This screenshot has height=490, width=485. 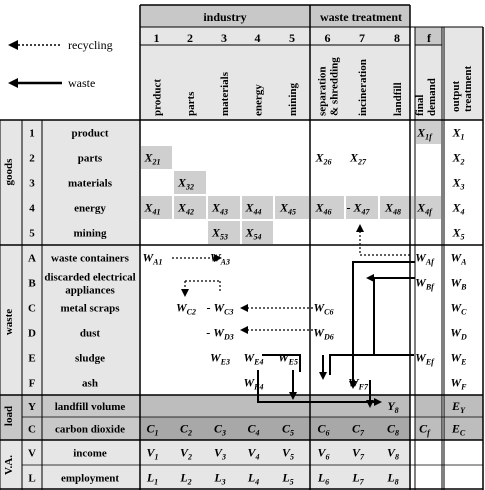 What do you see at coordinates (323, 430) in the screenshot?
I see `cell-value: C6` at bounding box center [323, 430].